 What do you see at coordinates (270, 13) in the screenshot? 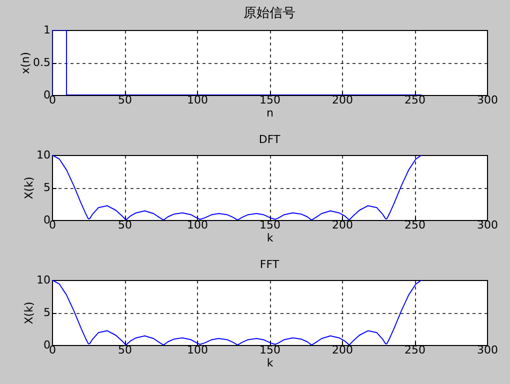
I see `chart-title: 原始信号` at bounding box center [270, 13].